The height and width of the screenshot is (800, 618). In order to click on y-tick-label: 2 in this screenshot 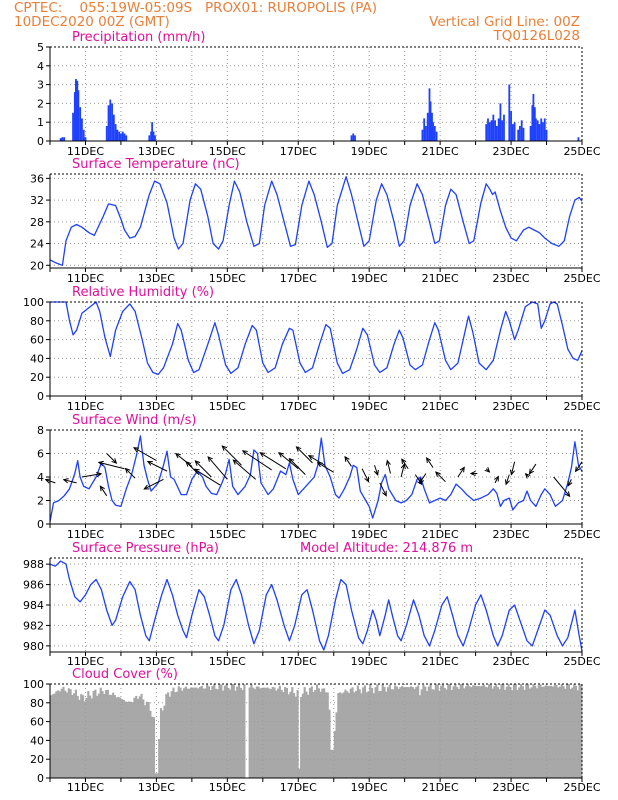, I will do `click(40, 501)`.